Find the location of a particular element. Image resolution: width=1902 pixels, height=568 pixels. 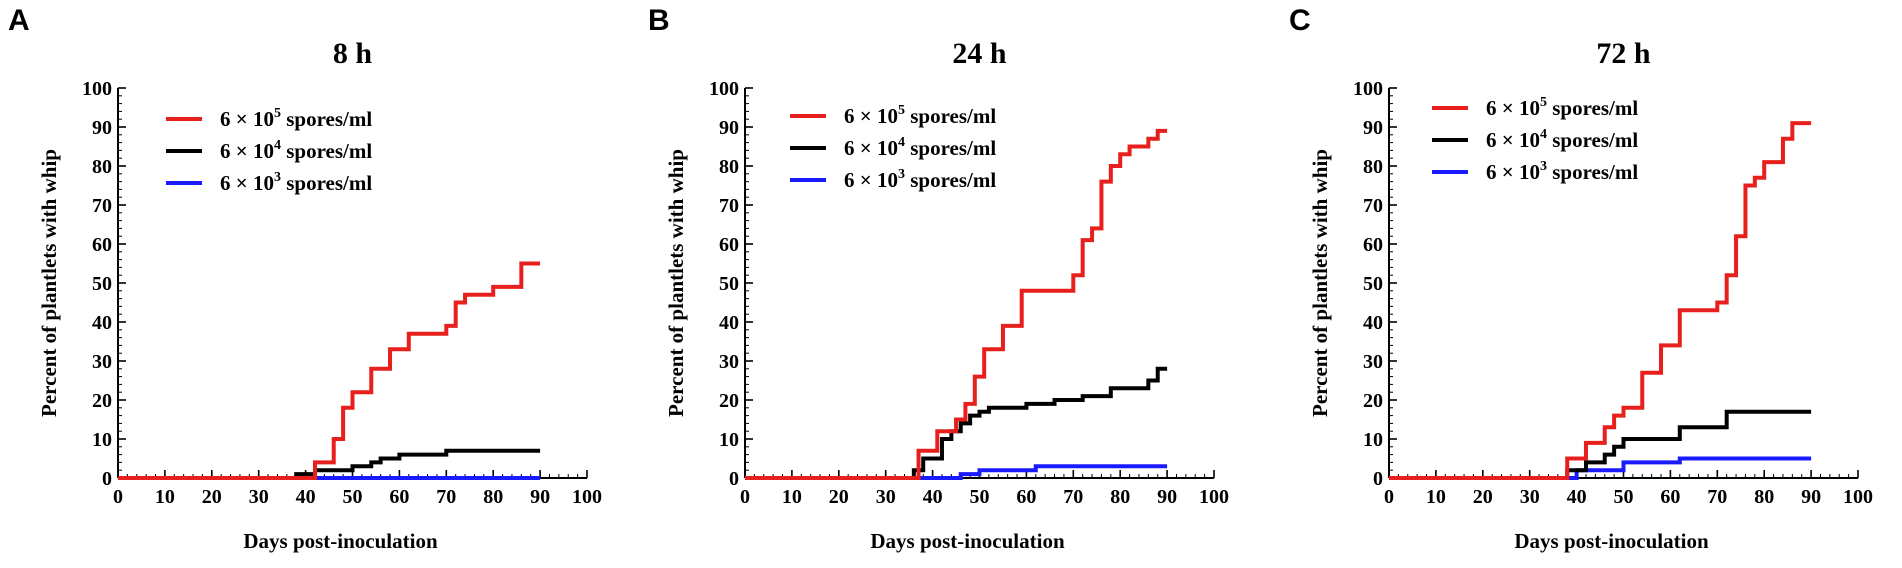

chart-title: 24 h is located at coordinates (979, 53).